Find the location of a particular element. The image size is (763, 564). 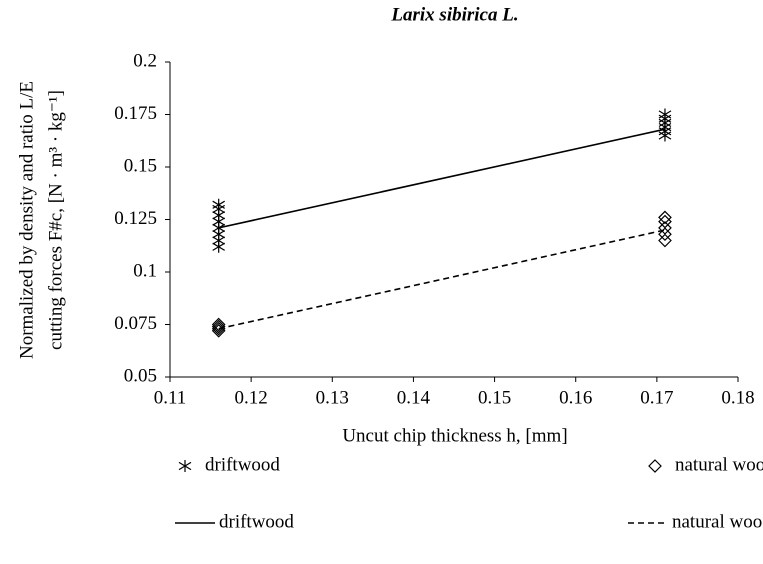

x-axis-label: Uncut chip thickness h, [mm] is located at coordinates (454, 435).